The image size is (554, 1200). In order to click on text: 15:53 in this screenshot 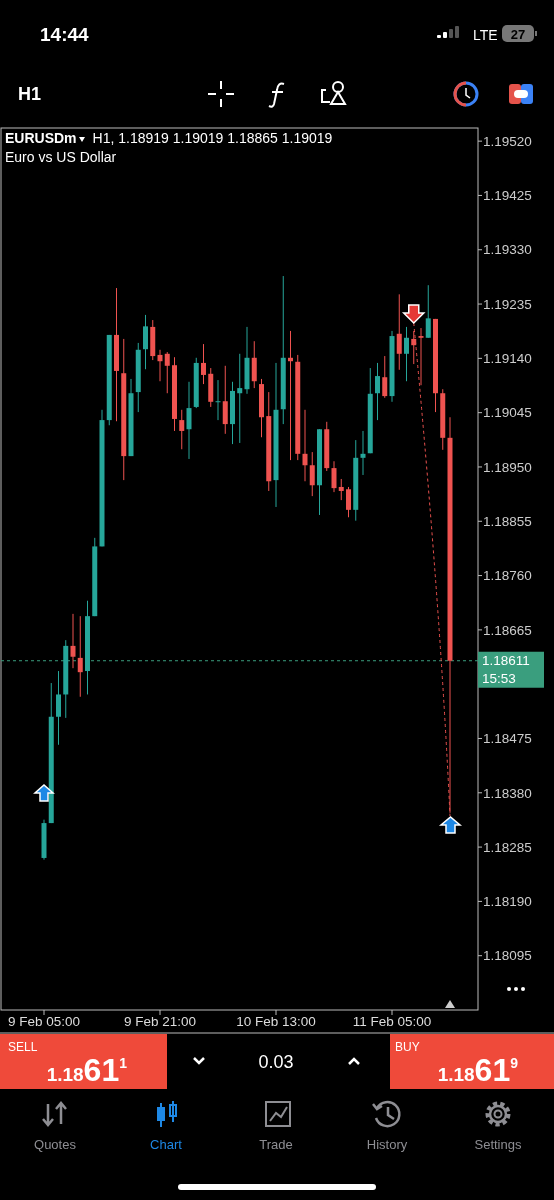, I will do `click(499, 679)`.